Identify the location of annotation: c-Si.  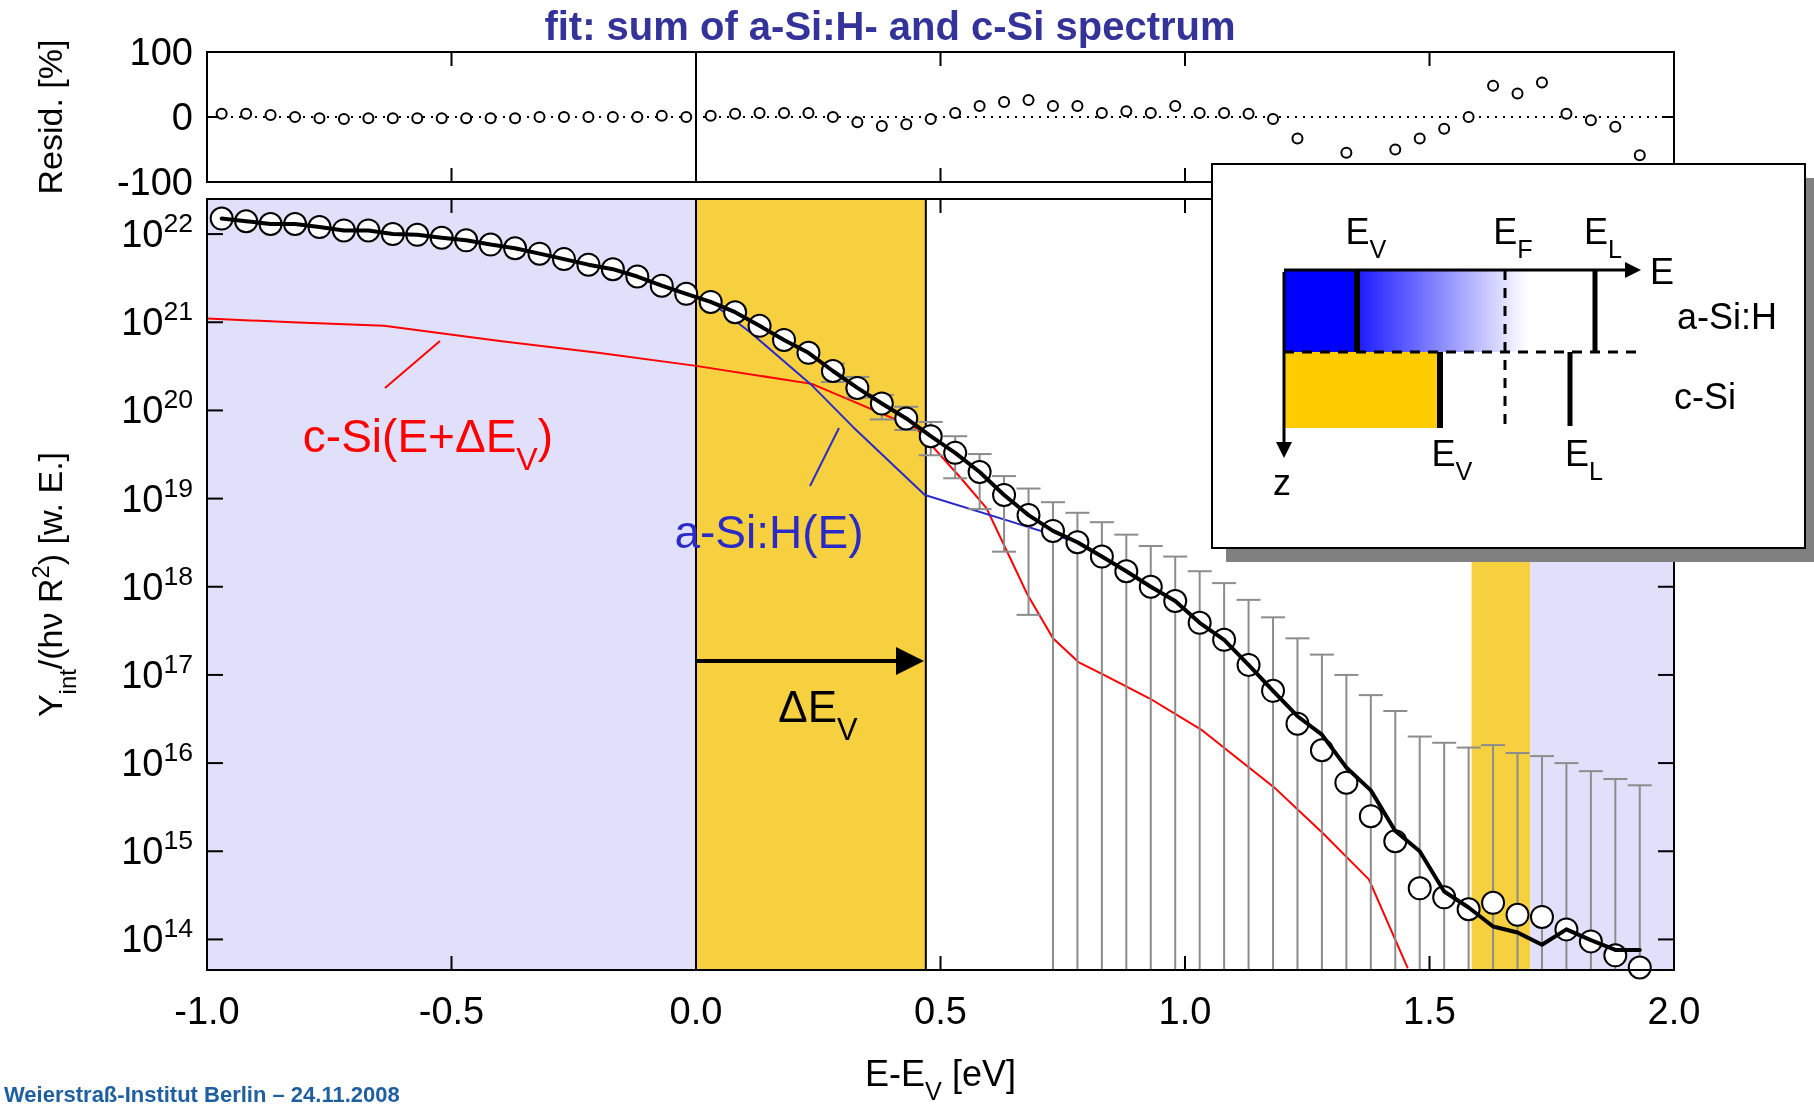
(1705, 396).